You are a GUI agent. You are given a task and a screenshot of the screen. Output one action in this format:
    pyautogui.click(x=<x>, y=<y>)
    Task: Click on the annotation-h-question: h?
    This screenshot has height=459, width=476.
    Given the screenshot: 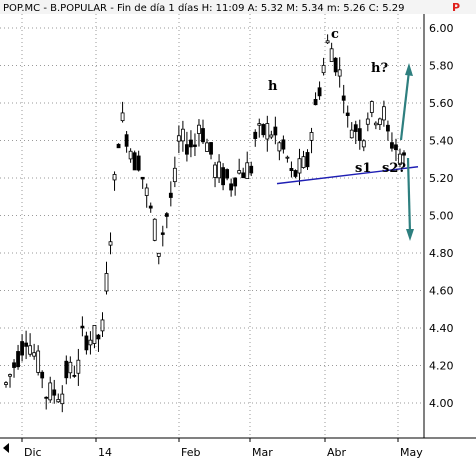 What is the action you would take?
    pyautogui.click(x=379, y=68)
    